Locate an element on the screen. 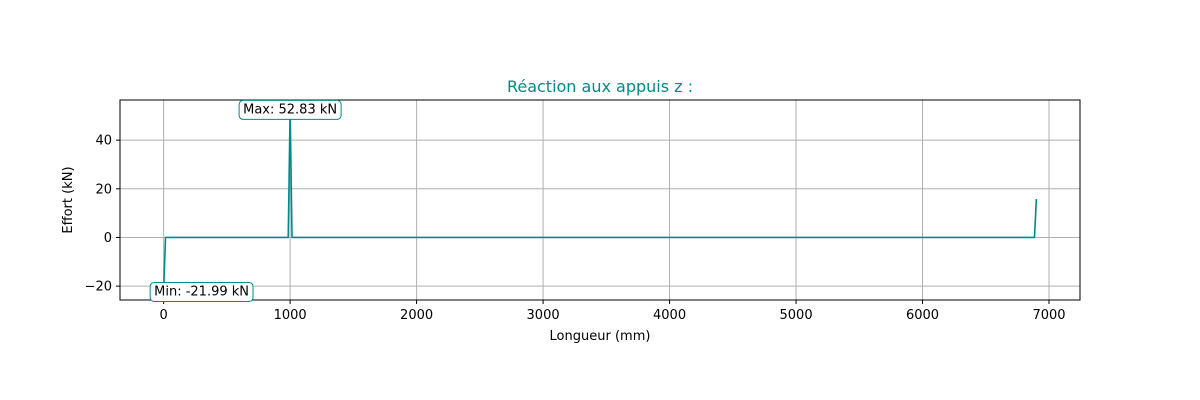 This screenshot has width=1200, height=400. annotation-label: Max: 52.83 kN is located at coordinates (290, 109).